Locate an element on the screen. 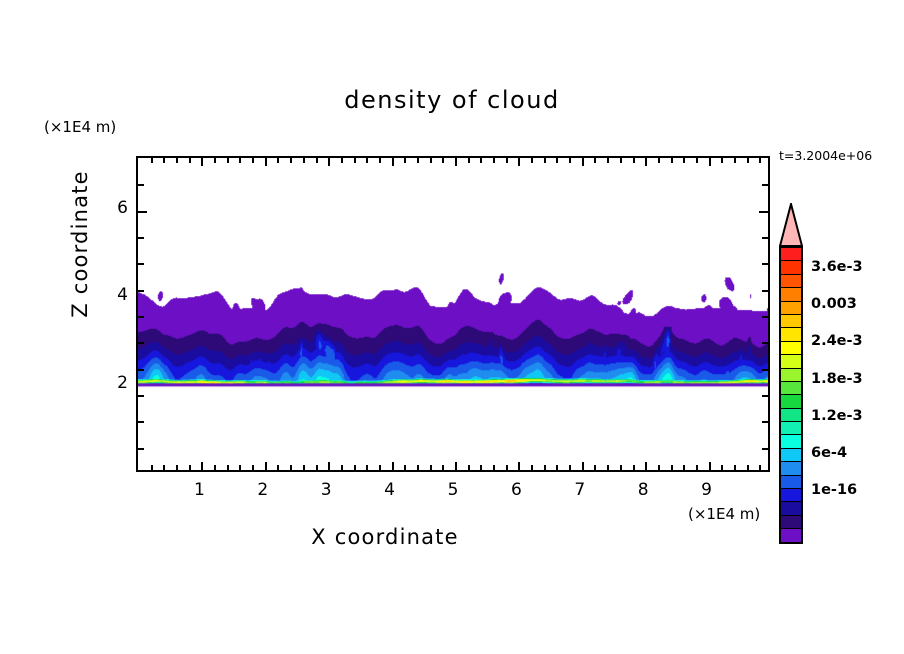  colorbar-over-arrow-icon is located at coordinates (791, 225).